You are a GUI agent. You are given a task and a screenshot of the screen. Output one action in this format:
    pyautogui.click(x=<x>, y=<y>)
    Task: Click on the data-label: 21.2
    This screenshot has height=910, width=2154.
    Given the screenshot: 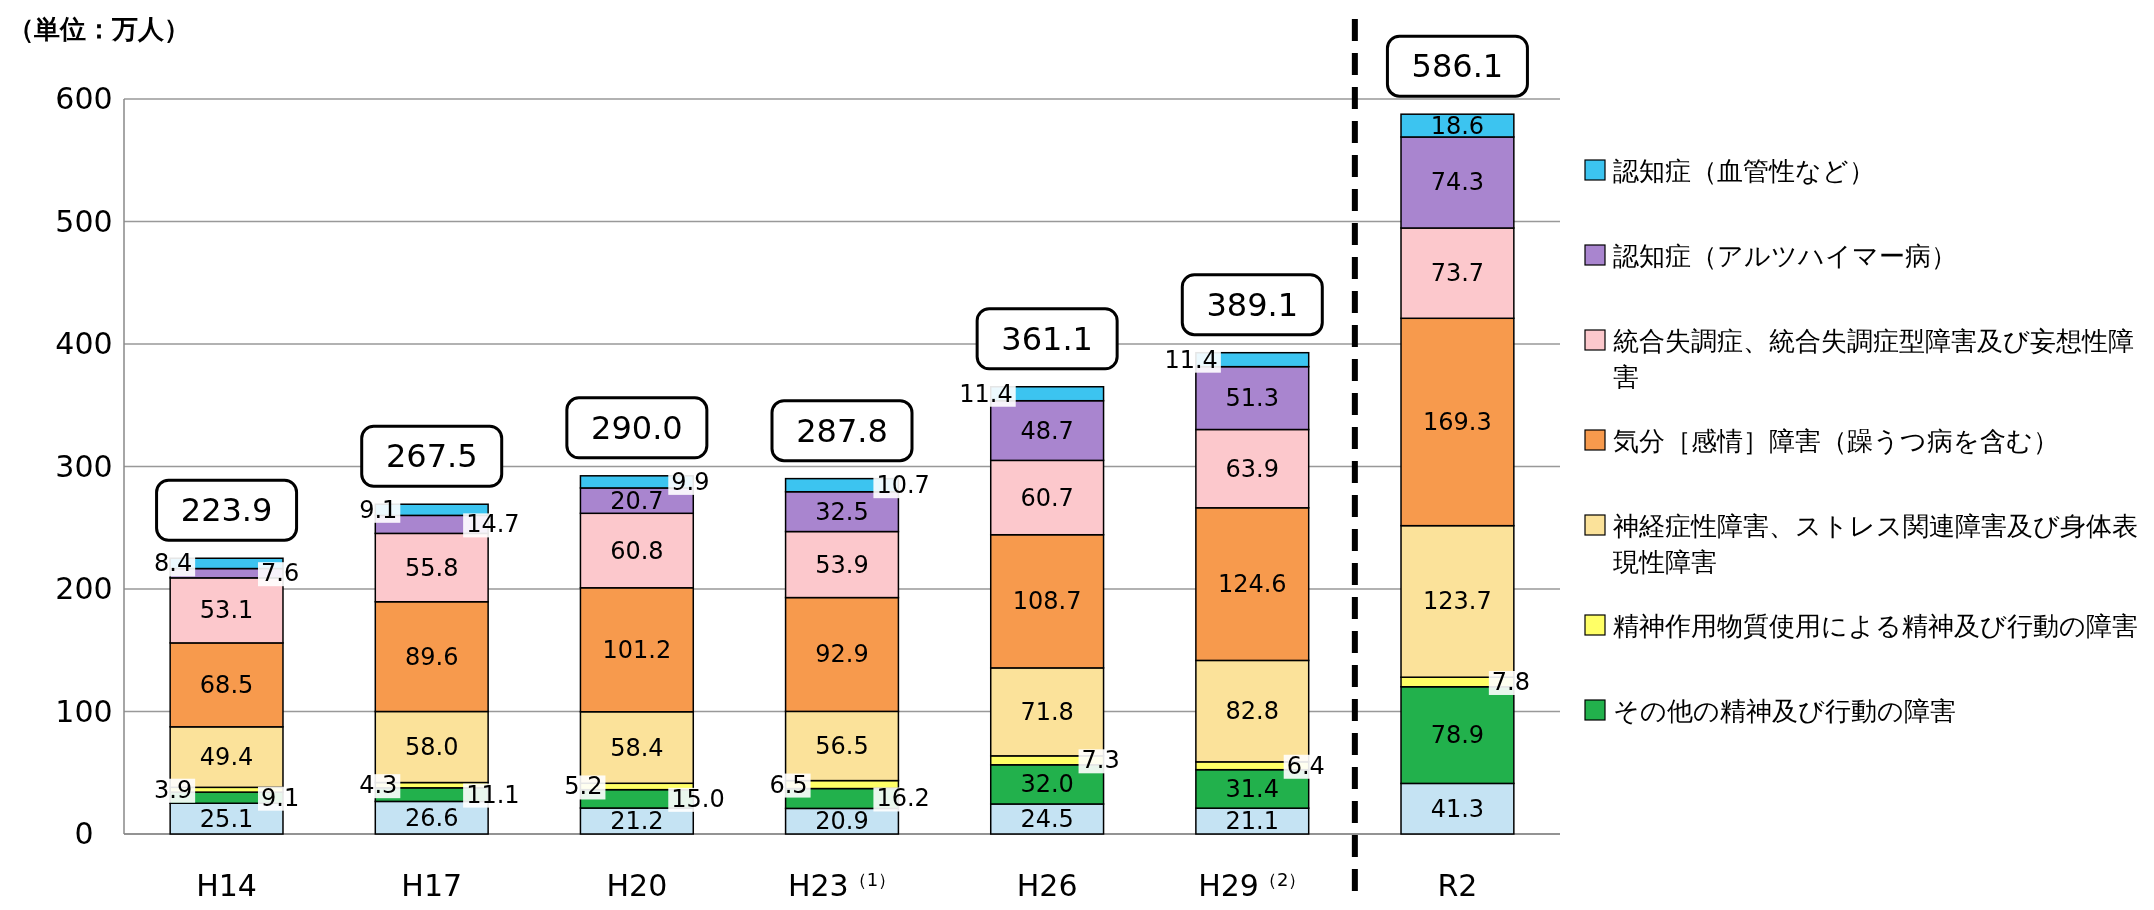 What is the action you would take?
    pyautogui.click(x=637, y=821)
    